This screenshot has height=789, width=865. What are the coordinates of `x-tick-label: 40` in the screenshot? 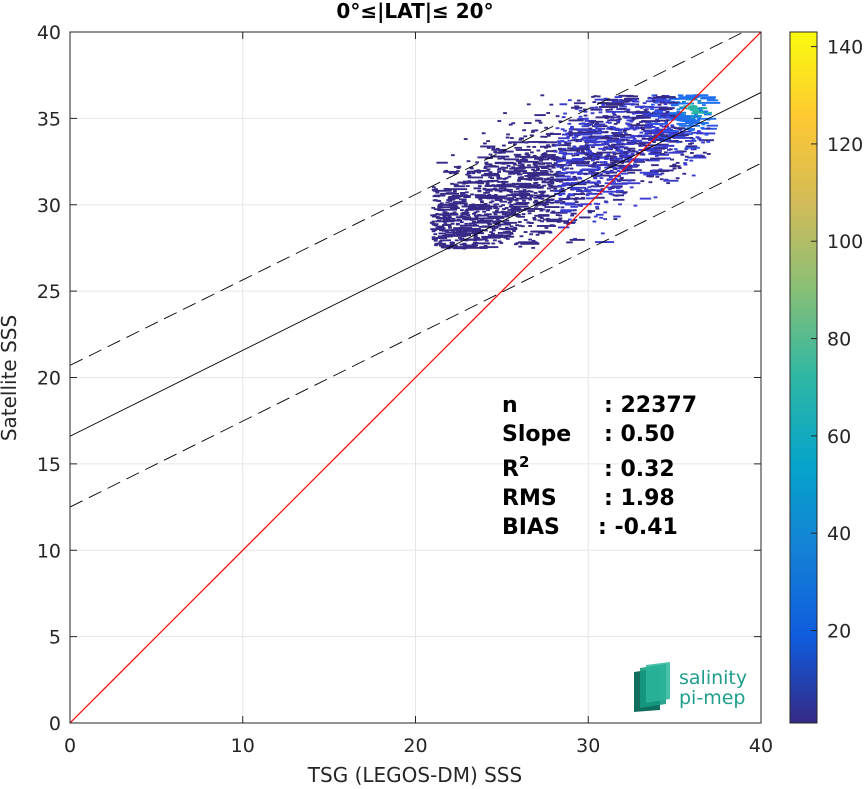 It's located at (761, 746).